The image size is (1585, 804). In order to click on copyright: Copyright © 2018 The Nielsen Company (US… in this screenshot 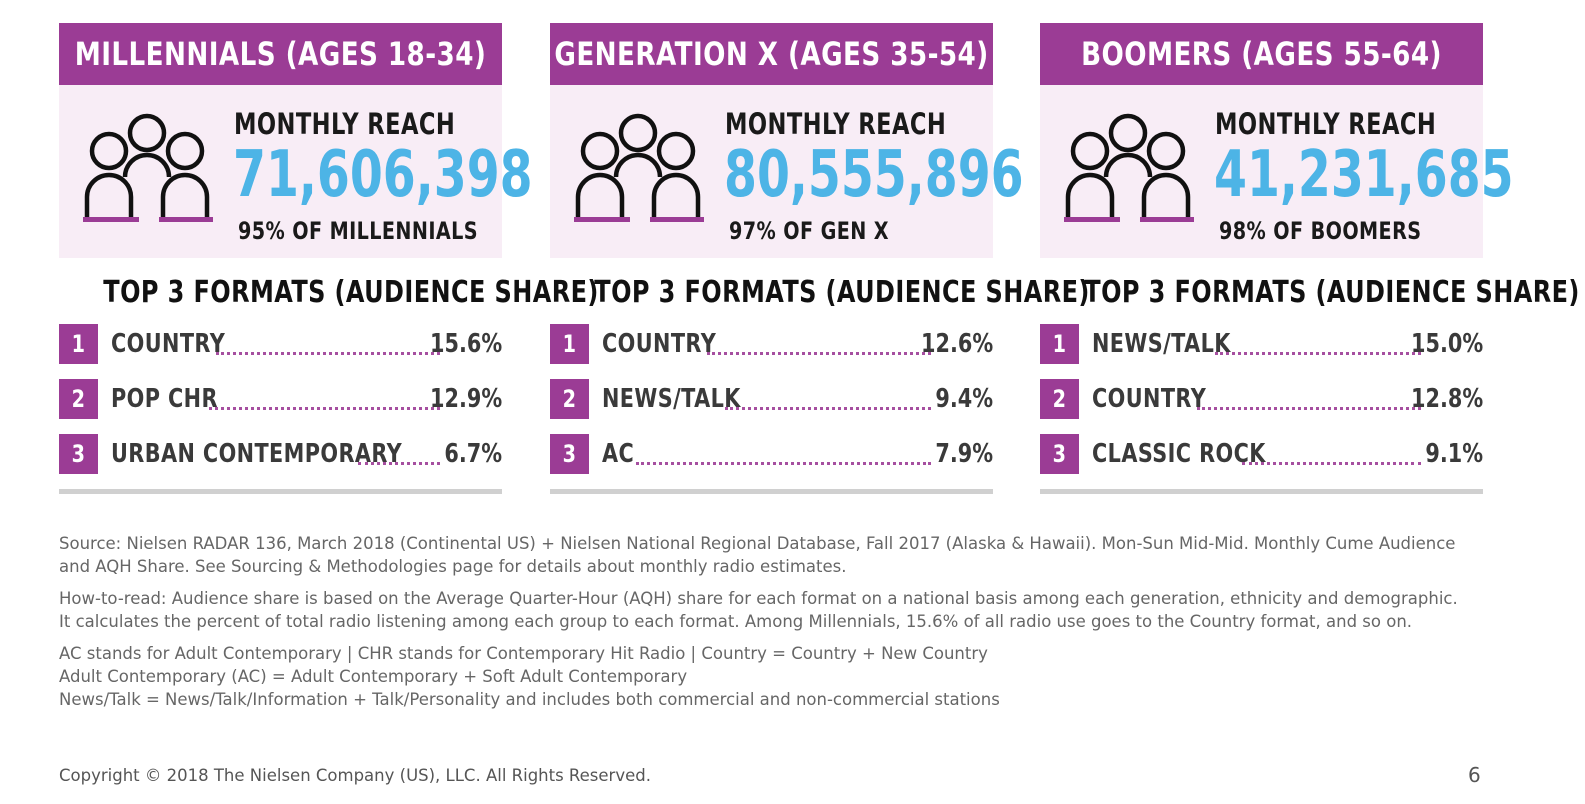, I will do `click(355, 775)`.